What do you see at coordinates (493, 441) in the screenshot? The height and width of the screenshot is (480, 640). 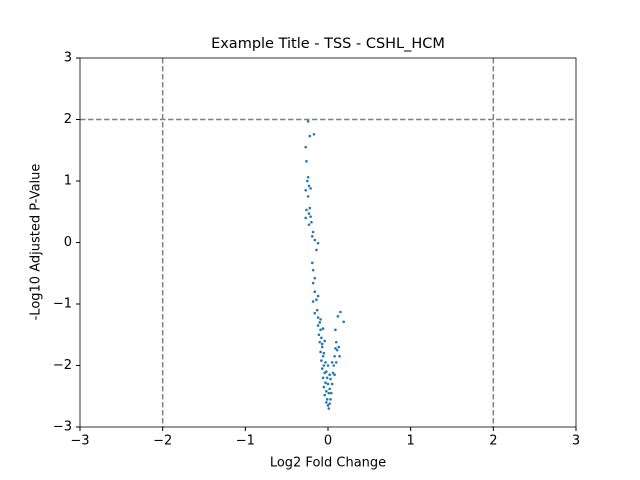 I see `x-tick-label: 2` at bounding box center [493, 441].